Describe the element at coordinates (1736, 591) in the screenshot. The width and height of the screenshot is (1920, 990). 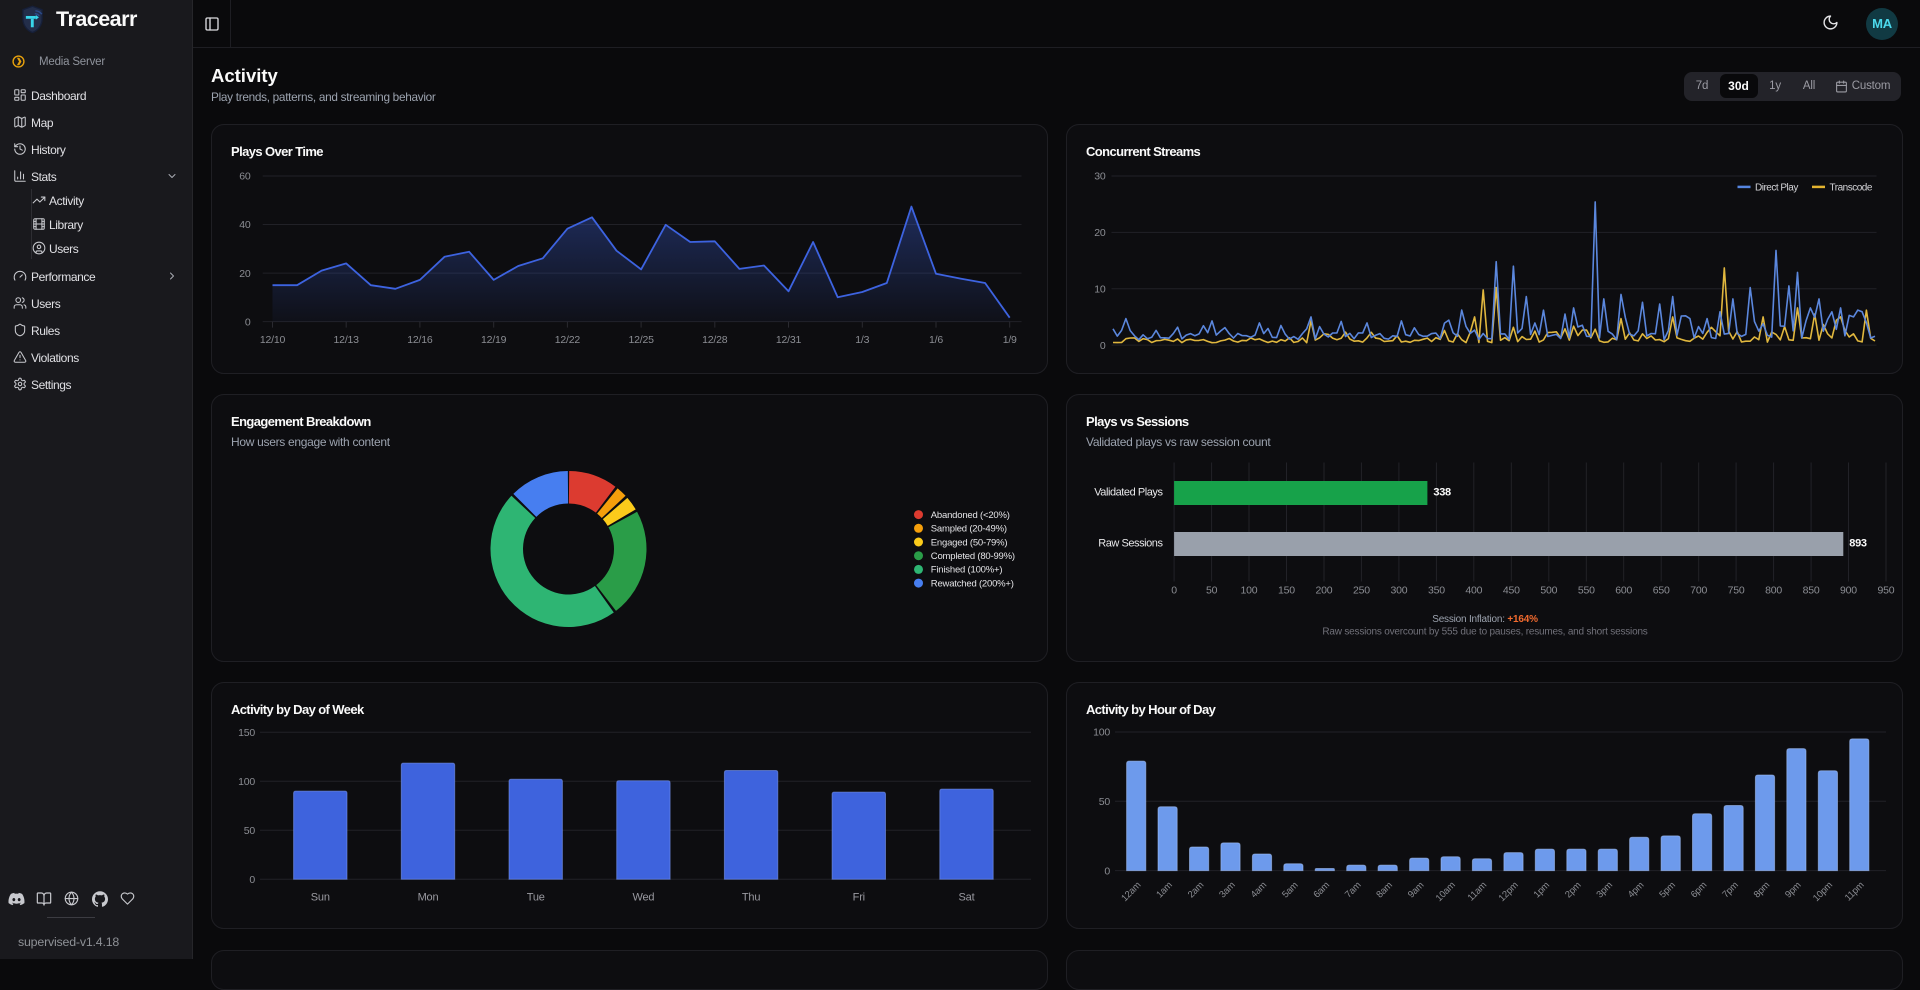
I see `svg-text: 750` at that location.